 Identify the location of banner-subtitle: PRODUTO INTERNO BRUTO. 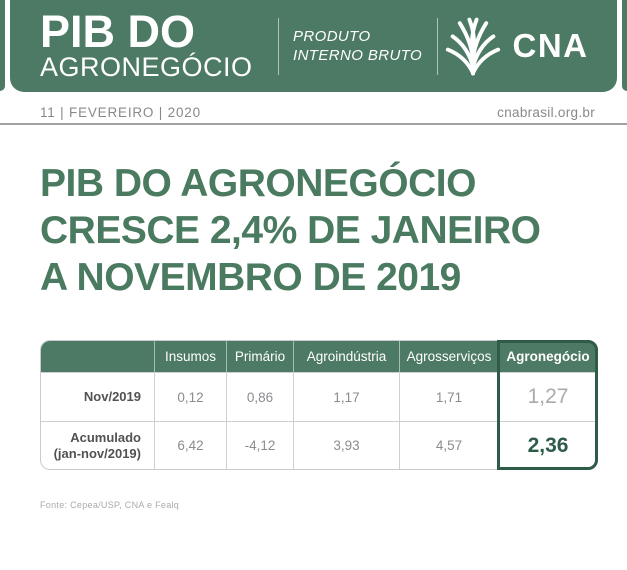
(358, 46).